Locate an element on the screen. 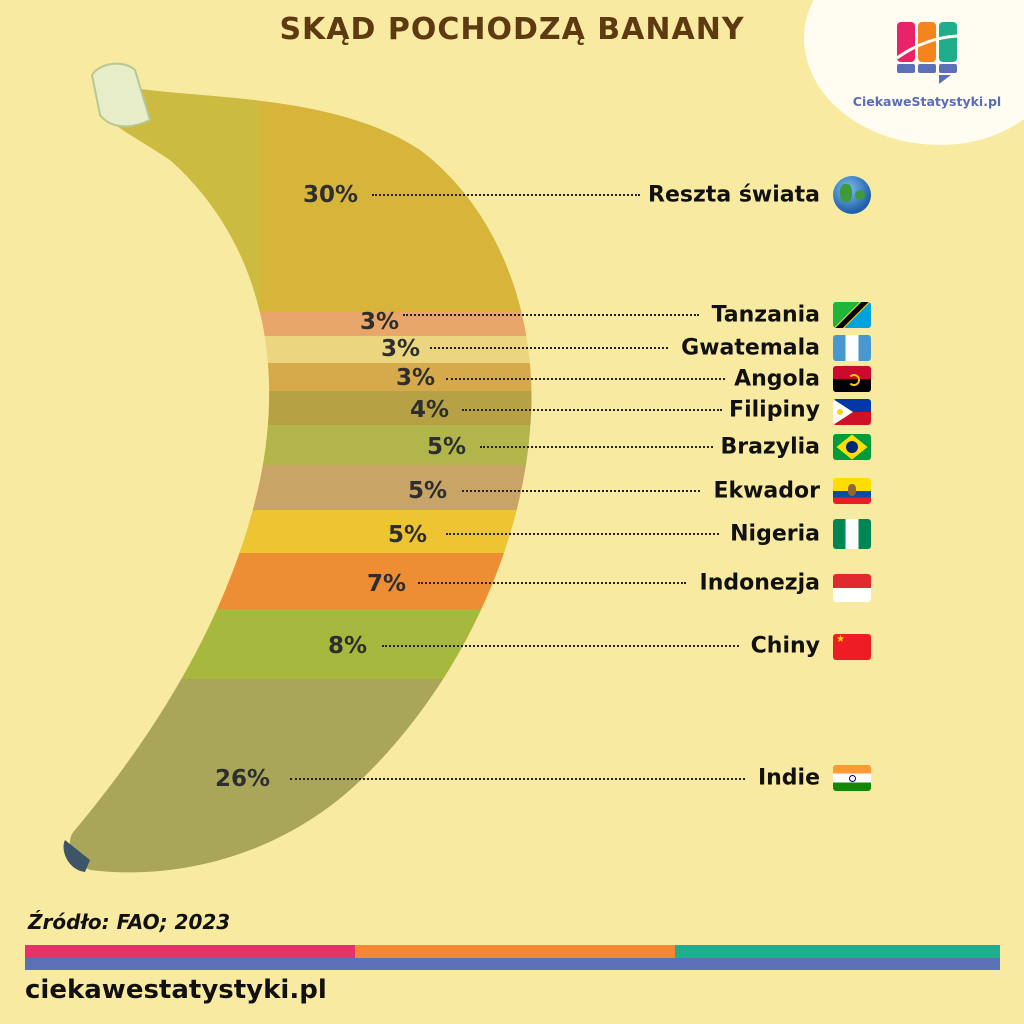  country-label: Reszta świata is located at coordinates (734, 195).